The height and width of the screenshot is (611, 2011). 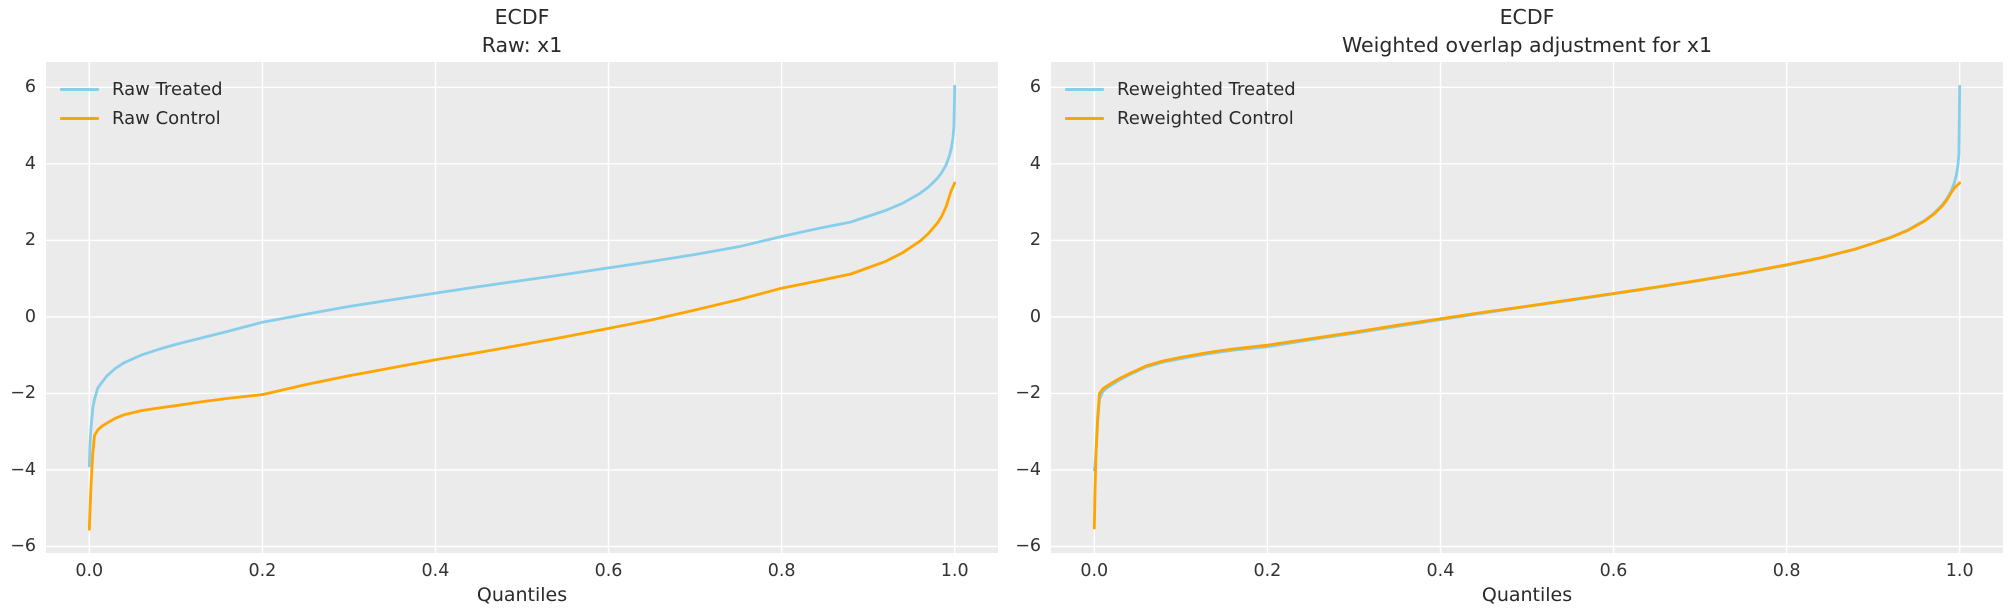 I want to click on chart-title-line2: Raw: x1, so click(x=522, y=45).